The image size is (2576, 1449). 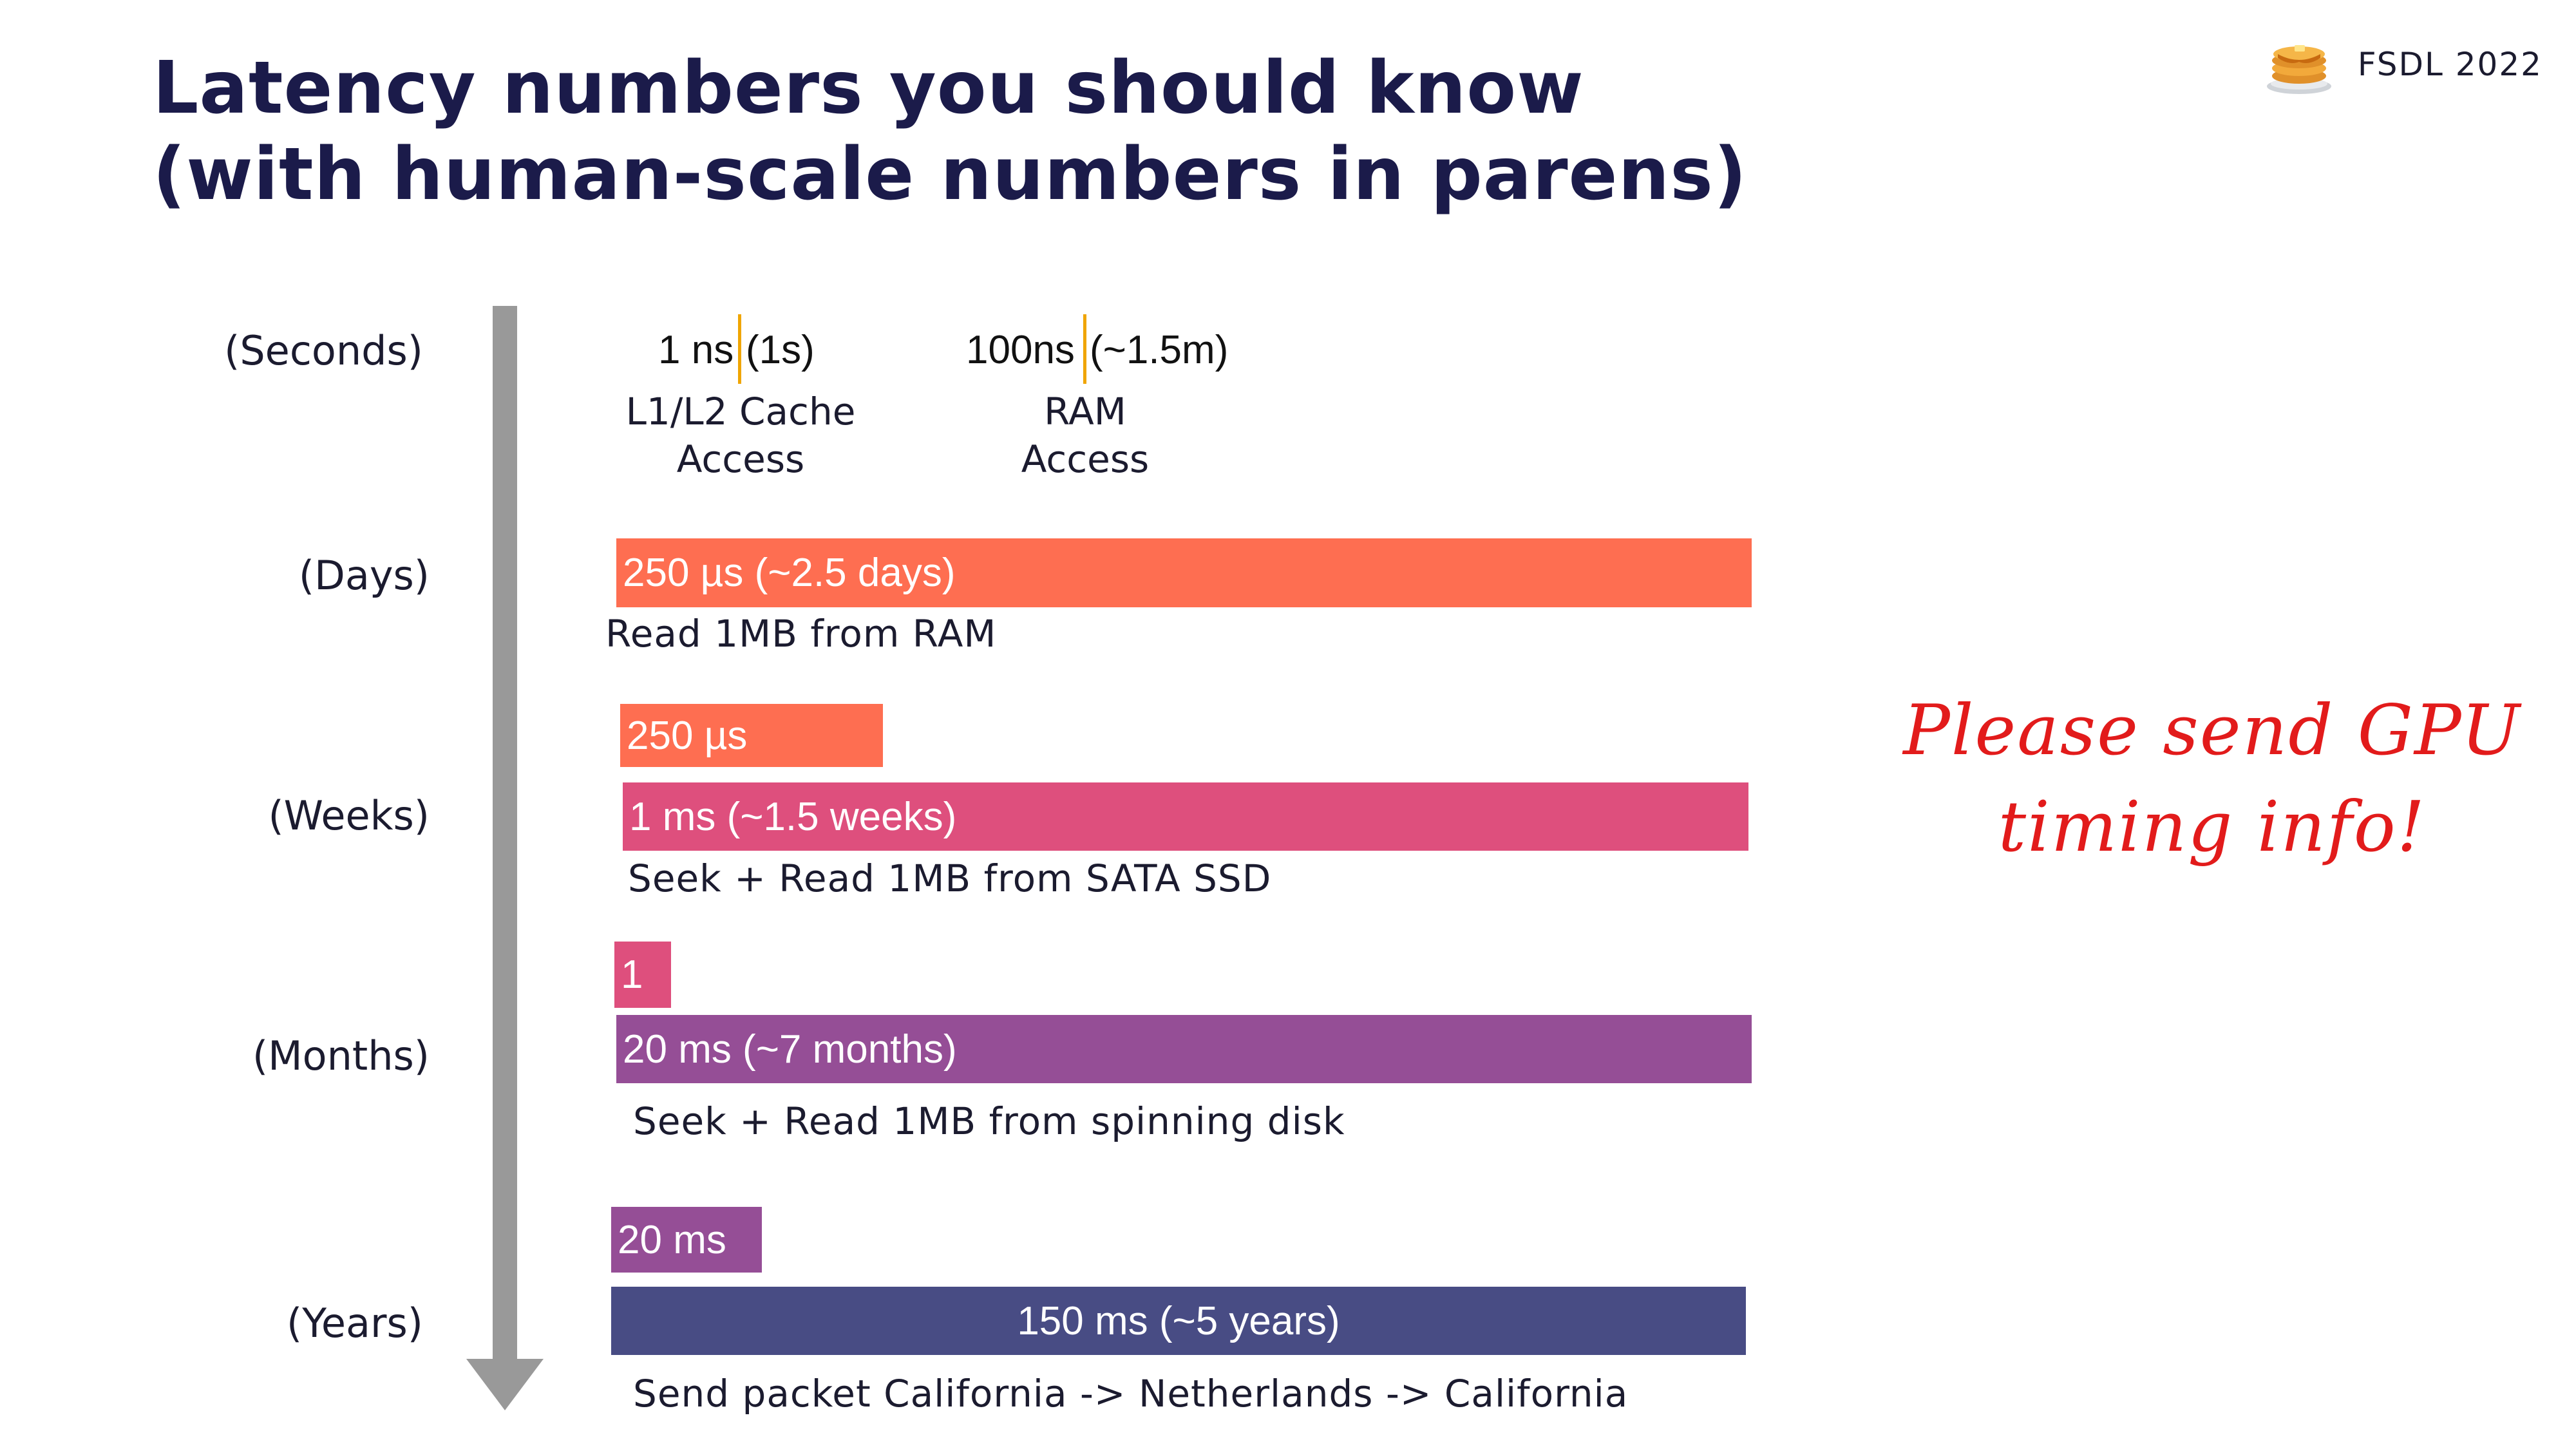 What do you see at coordinates (1159, 350) in the screenshot?
I see `ram-access-human-time: (~1.5m)` at bounding box center [1159, 350].